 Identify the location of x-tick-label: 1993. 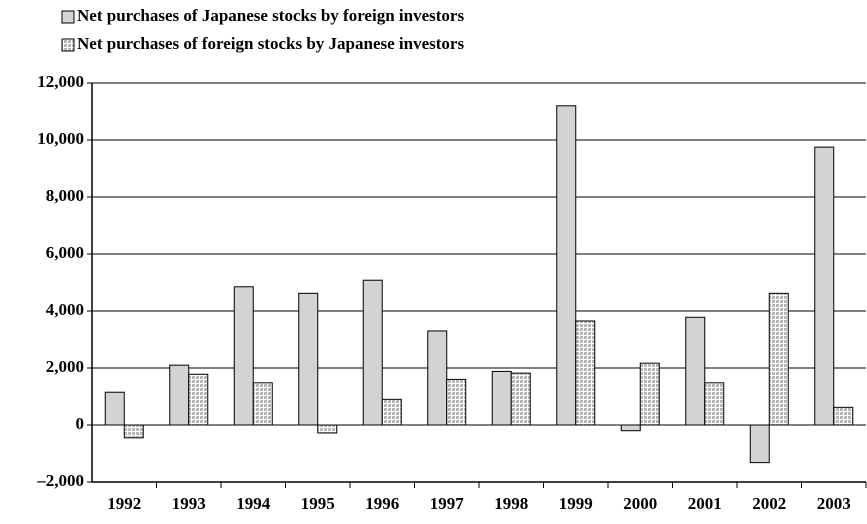
(189, 503).